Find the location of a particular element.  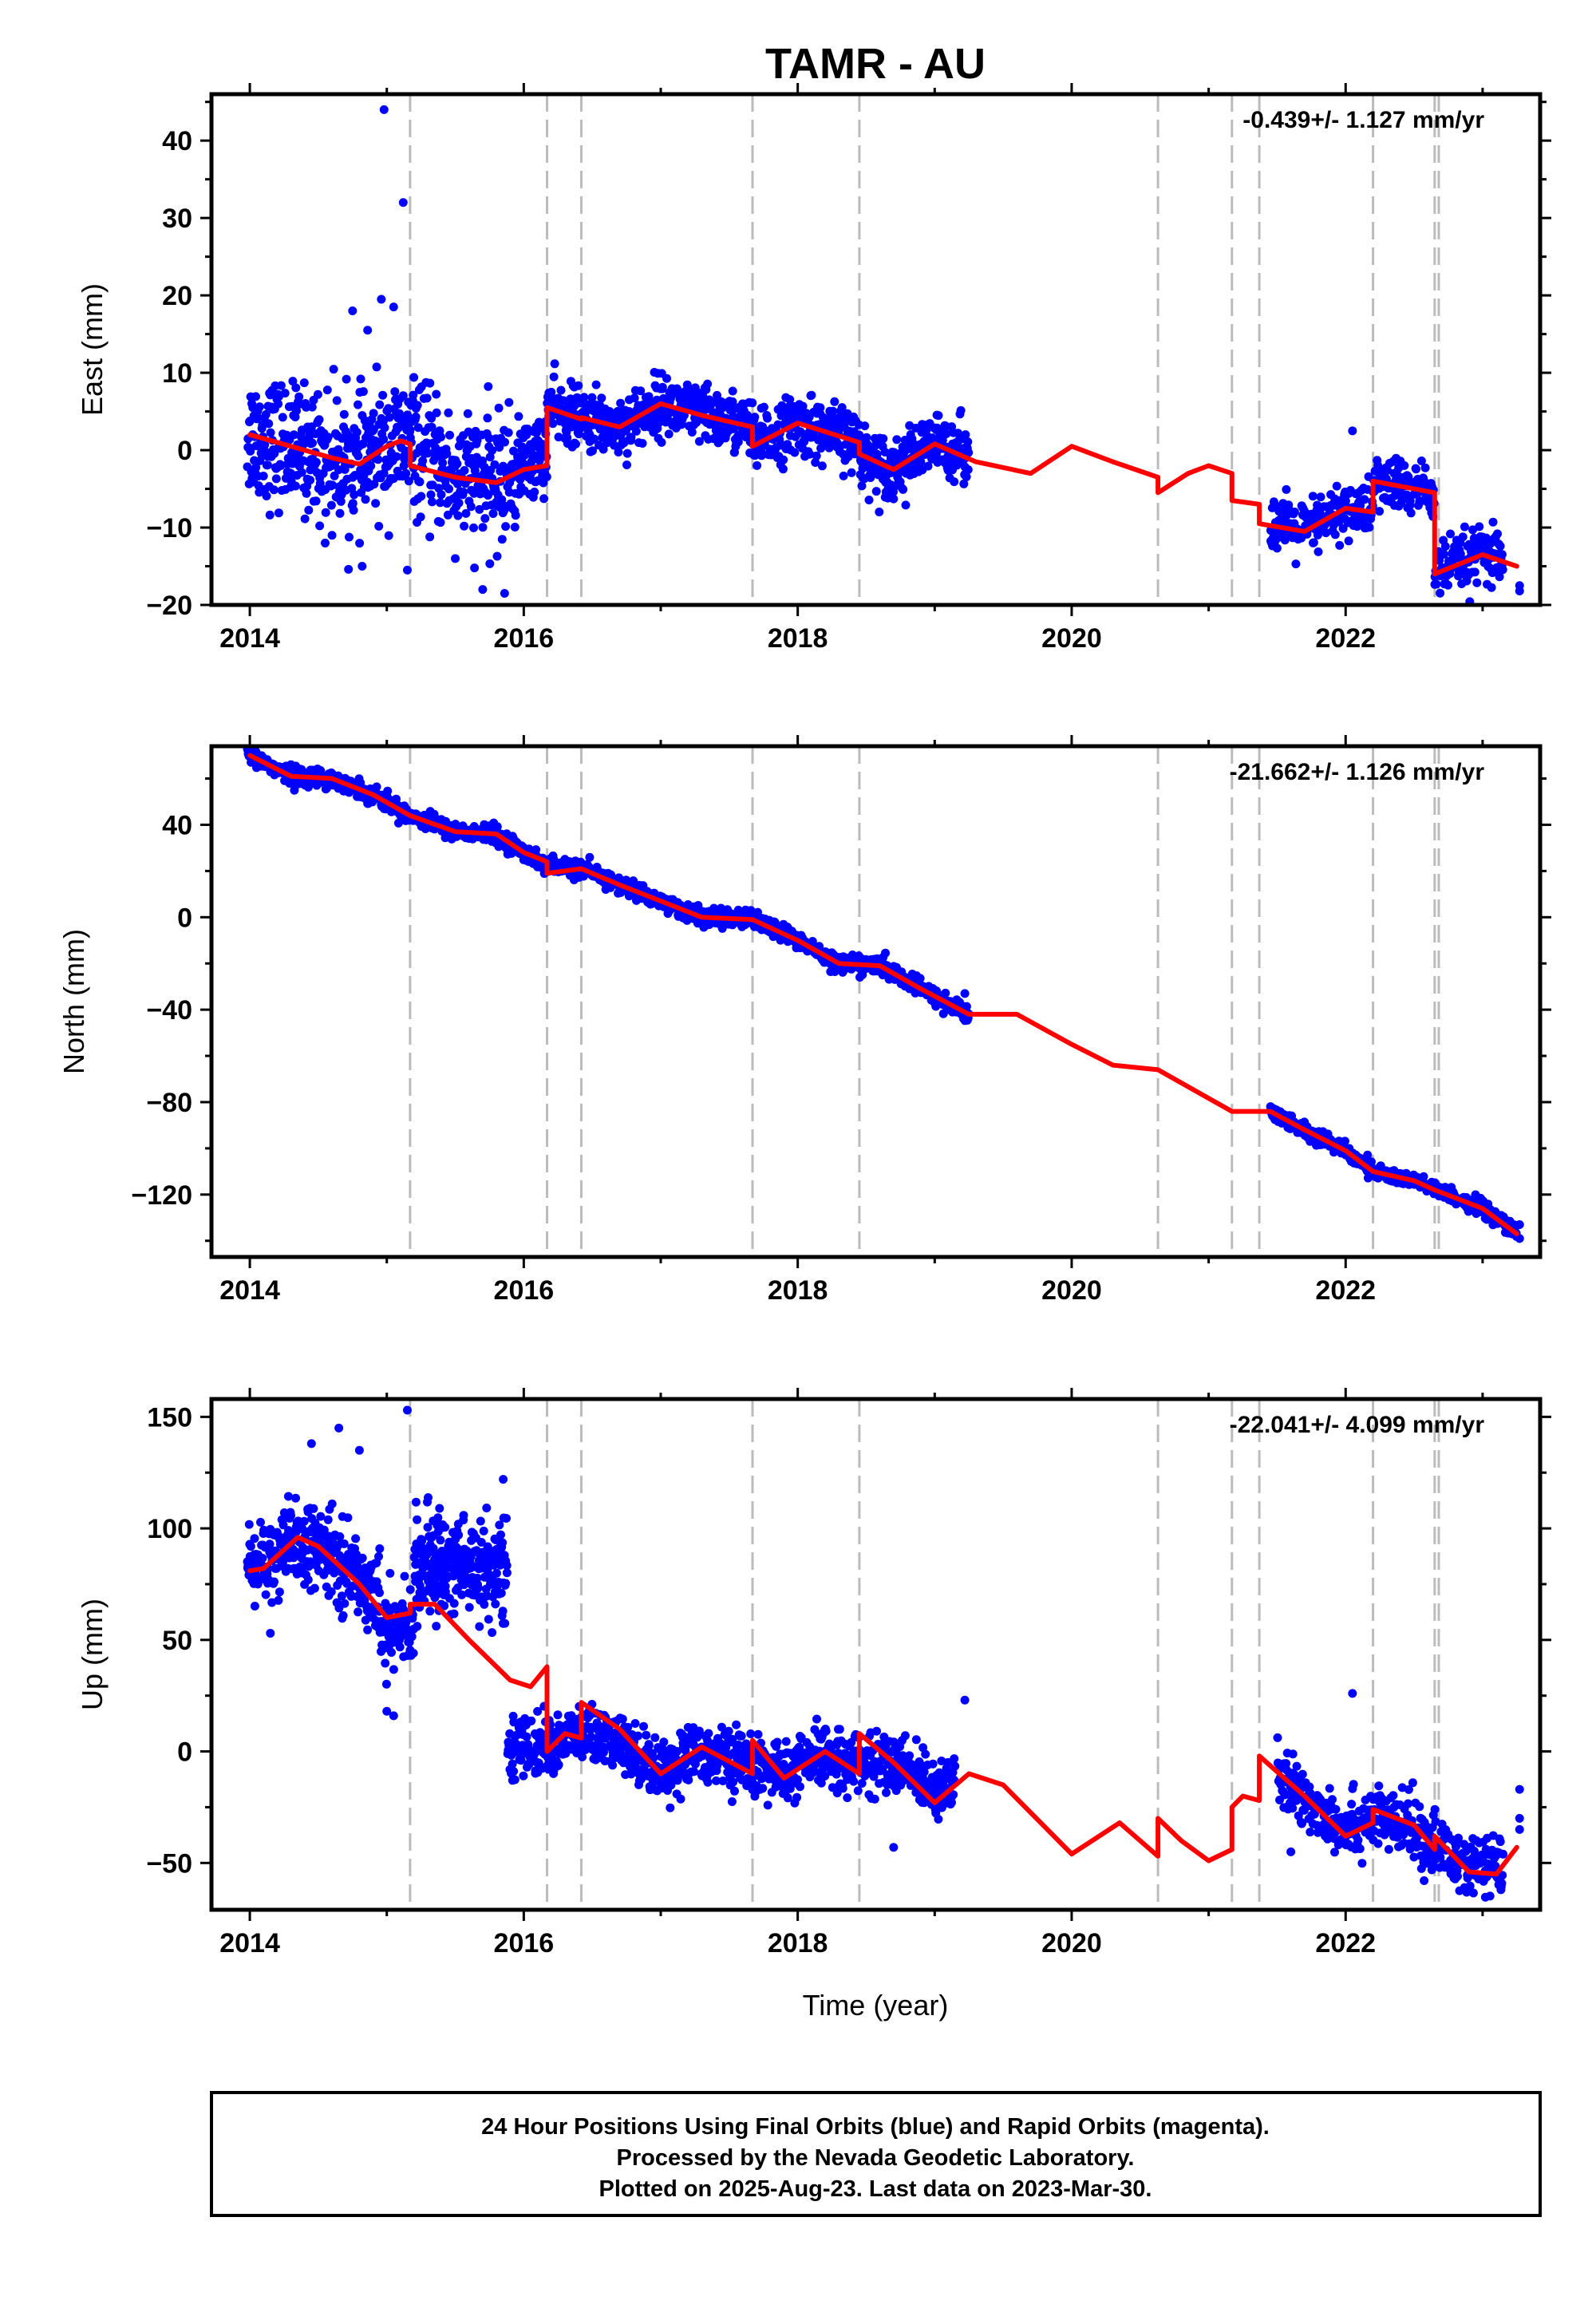

y-tick-label: −80 is located at coordinates (169, 1103).